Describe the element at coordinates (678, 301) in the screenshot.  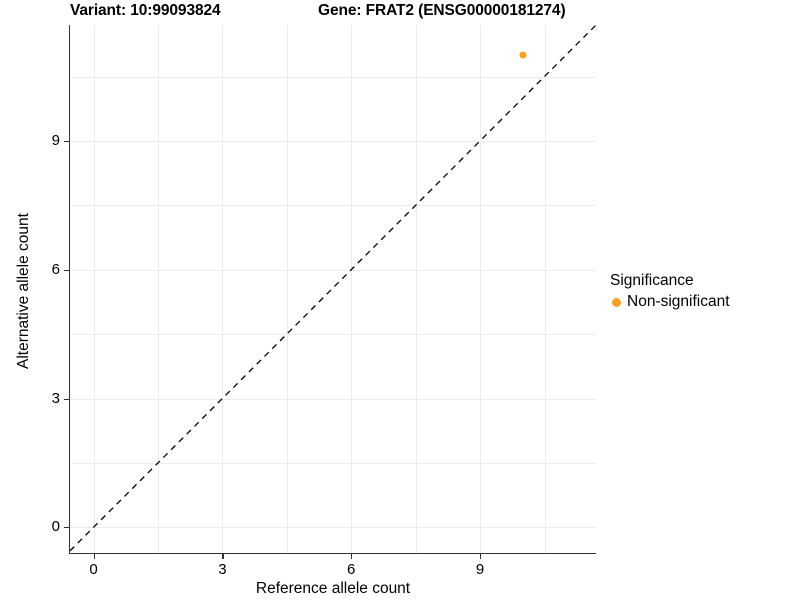
I see `legend-item-label: Non-significant` at that location.